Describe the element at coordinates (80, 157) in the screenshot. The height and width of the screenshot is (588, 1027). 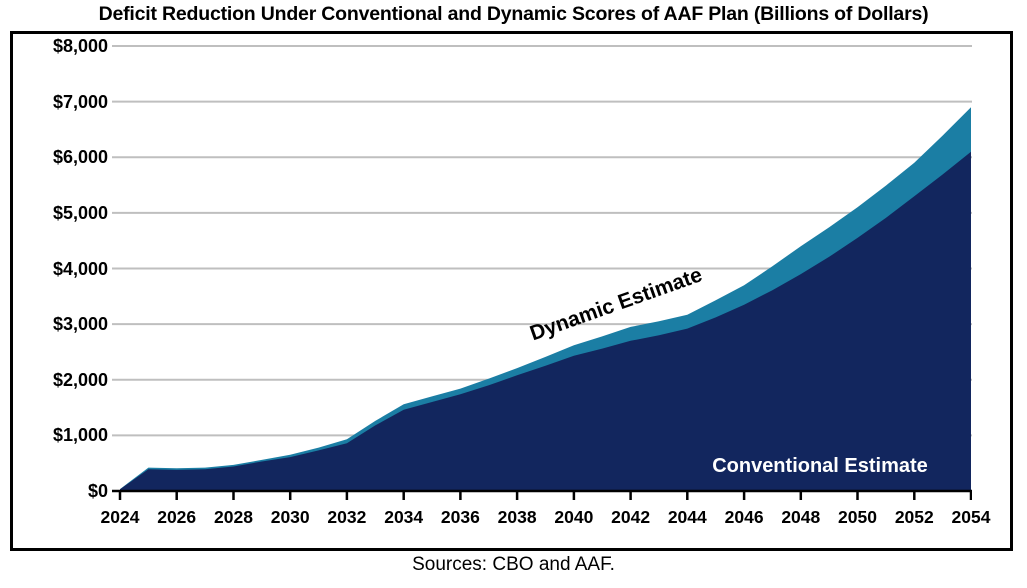
I see `y-tick-label: $6,000` at that location.